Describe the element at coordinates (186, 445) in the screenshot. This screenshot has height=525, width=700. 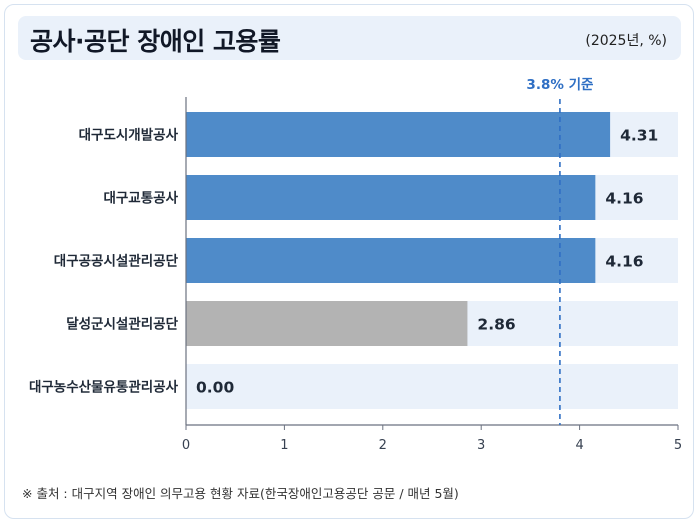
I see `x-tick-label: 0` at that location.